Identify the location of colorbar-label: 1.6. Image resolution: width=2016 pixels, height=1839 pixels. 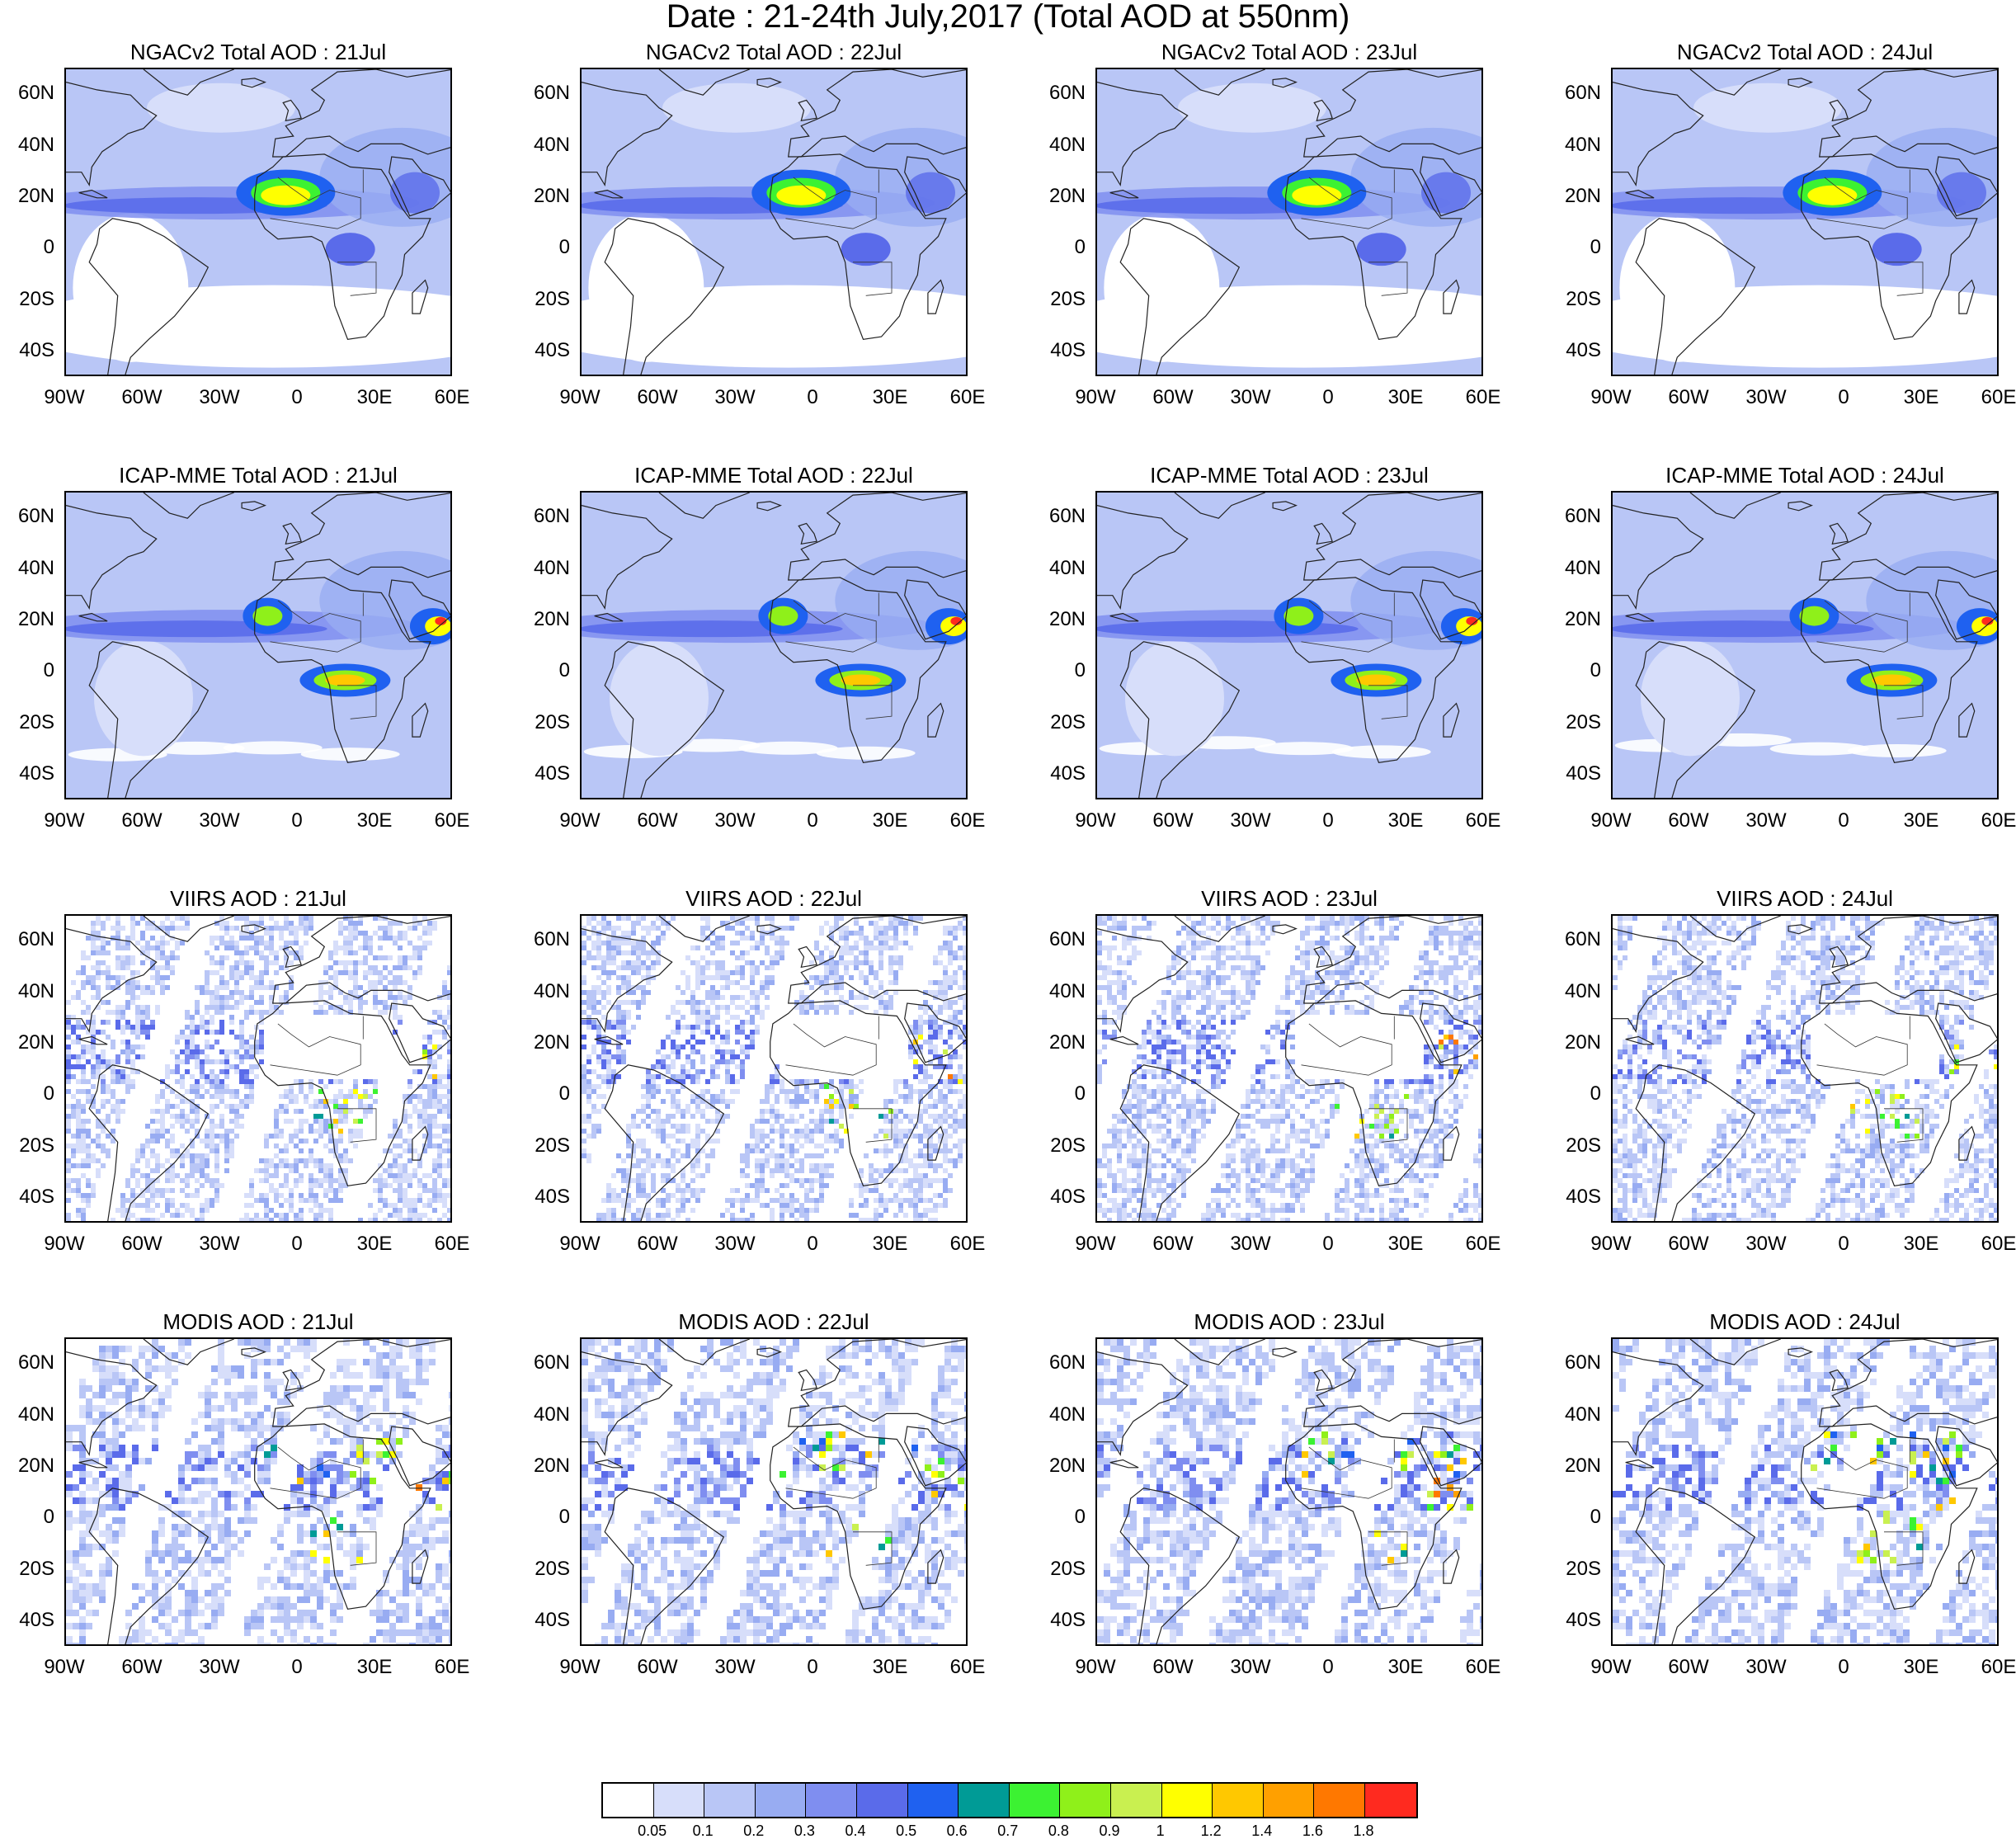
(1312, 1830).